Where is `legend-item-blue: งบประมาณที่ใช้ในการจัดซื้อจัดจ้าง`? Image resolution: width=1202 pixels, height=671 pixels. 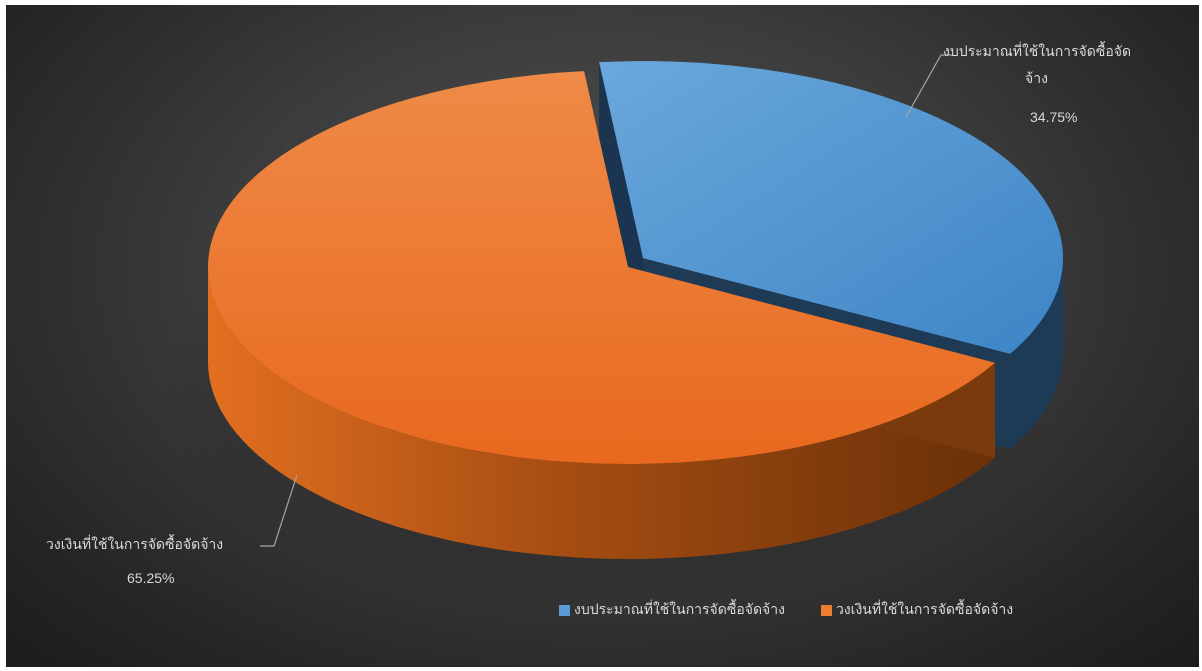
legend-item-blue: งบประมาณที่ใช้ในการจัดซื้อจัดจ้าง is located at coordinates (672, 610).